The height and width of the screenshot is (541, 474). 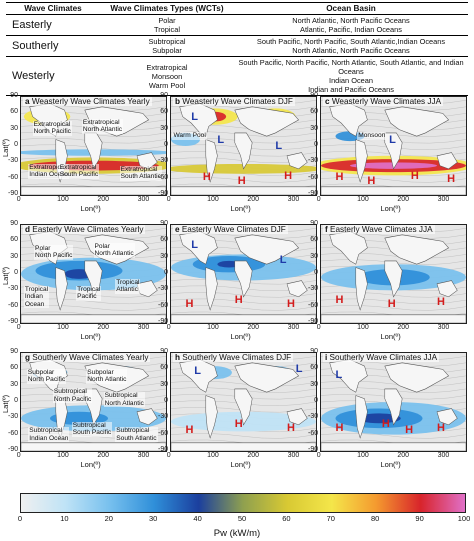 I want to click on region-annotation: Subtropical Indian Ocean, so click(x=49, y=435).